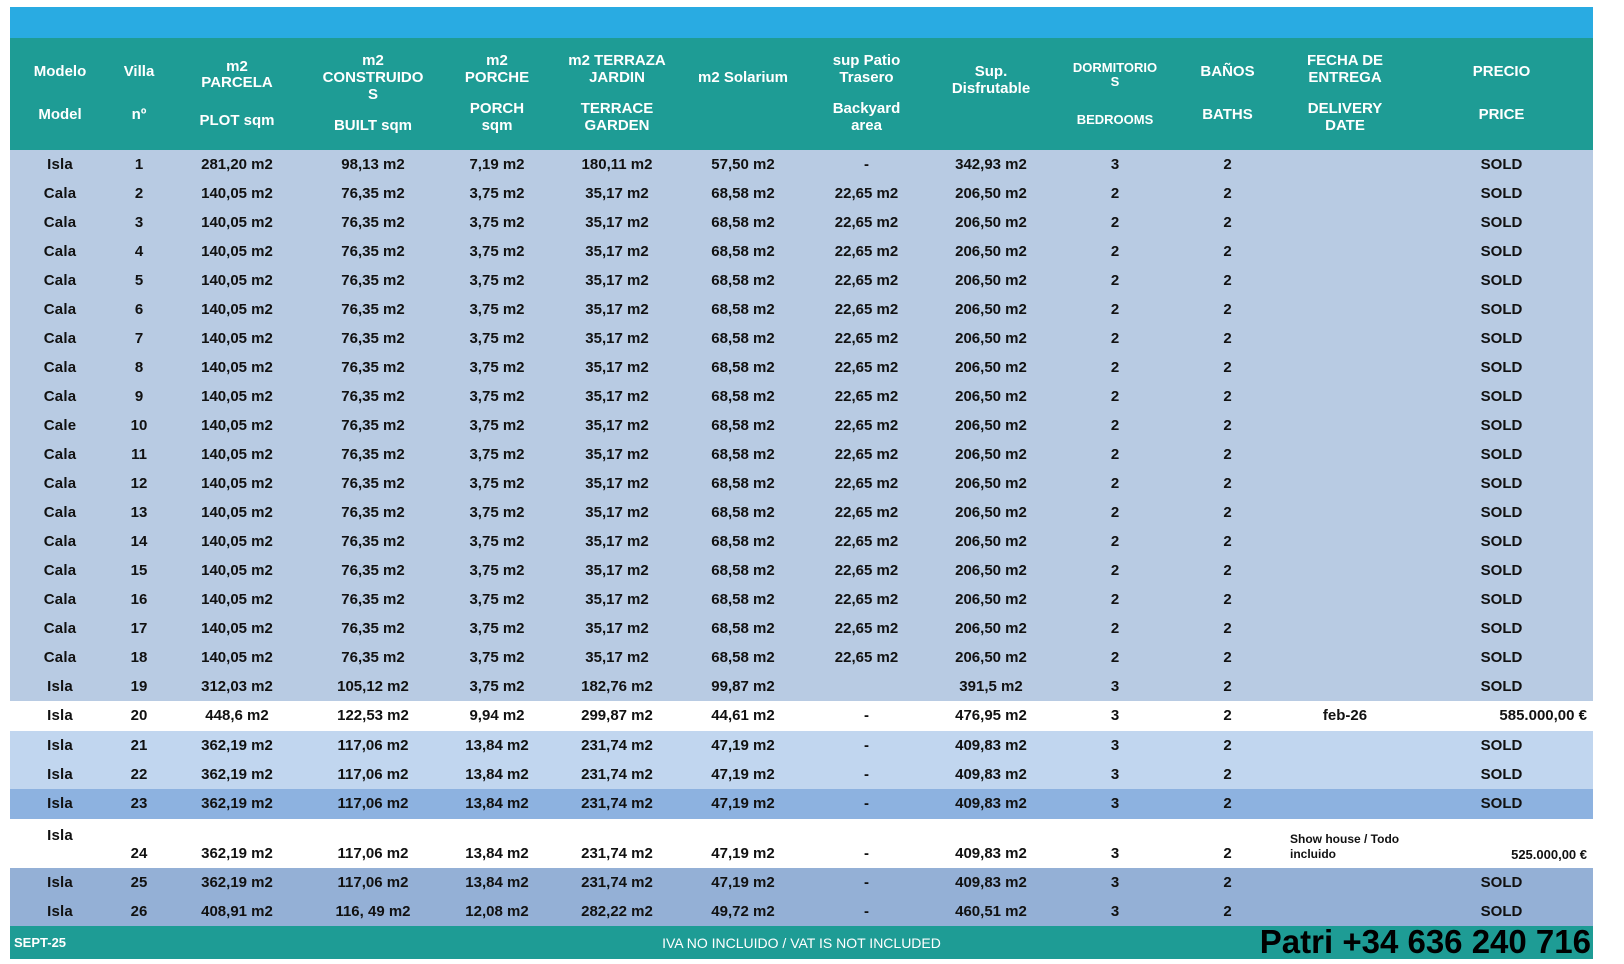 Image resolution: width=1624 pixels, height=964 pixels. What do you see at coordinates (60, 164) in the screenshot?
I see `cell-modelo: Isla` at bounding box center [60, 164].